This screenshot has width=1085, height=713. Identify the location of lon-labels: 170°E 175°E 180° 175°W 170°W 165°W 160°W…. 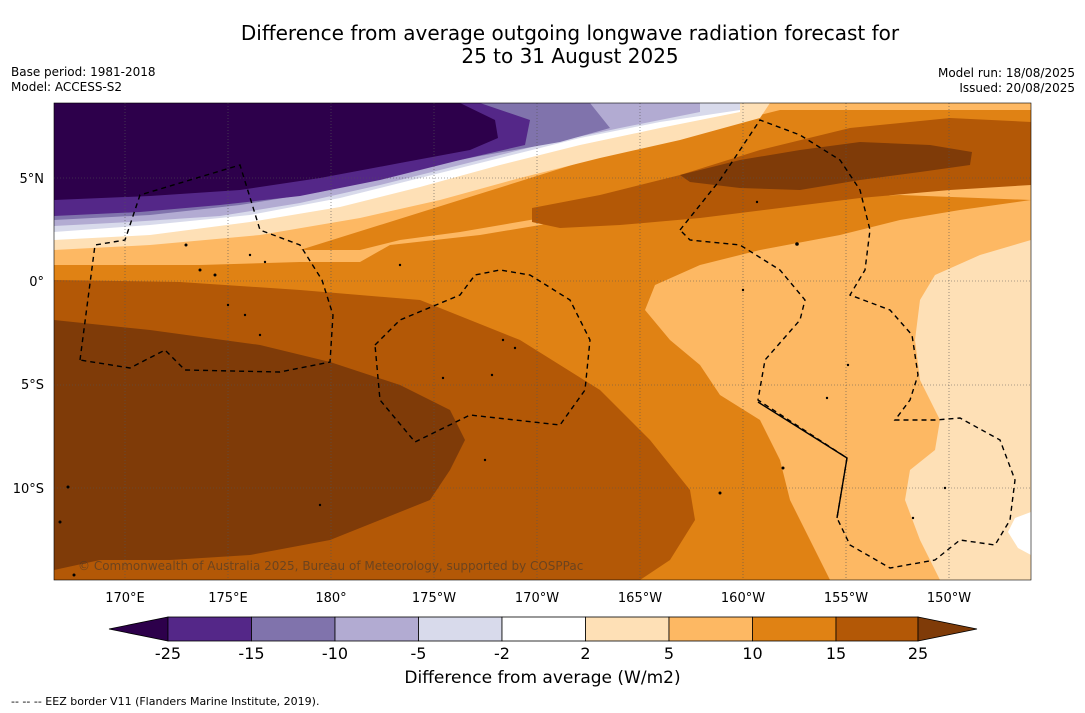
(538, 598).